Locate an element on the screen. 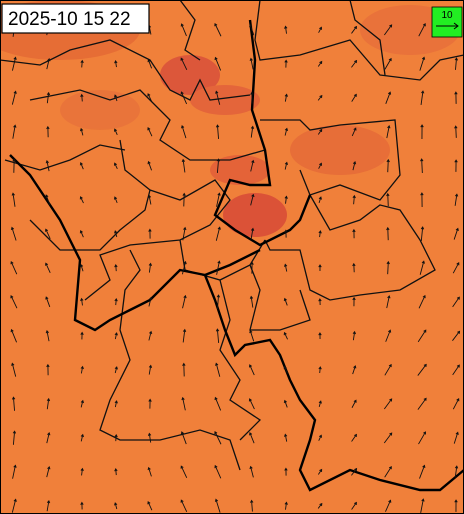  legend-label: 10 is located at coordinates (447, 15).